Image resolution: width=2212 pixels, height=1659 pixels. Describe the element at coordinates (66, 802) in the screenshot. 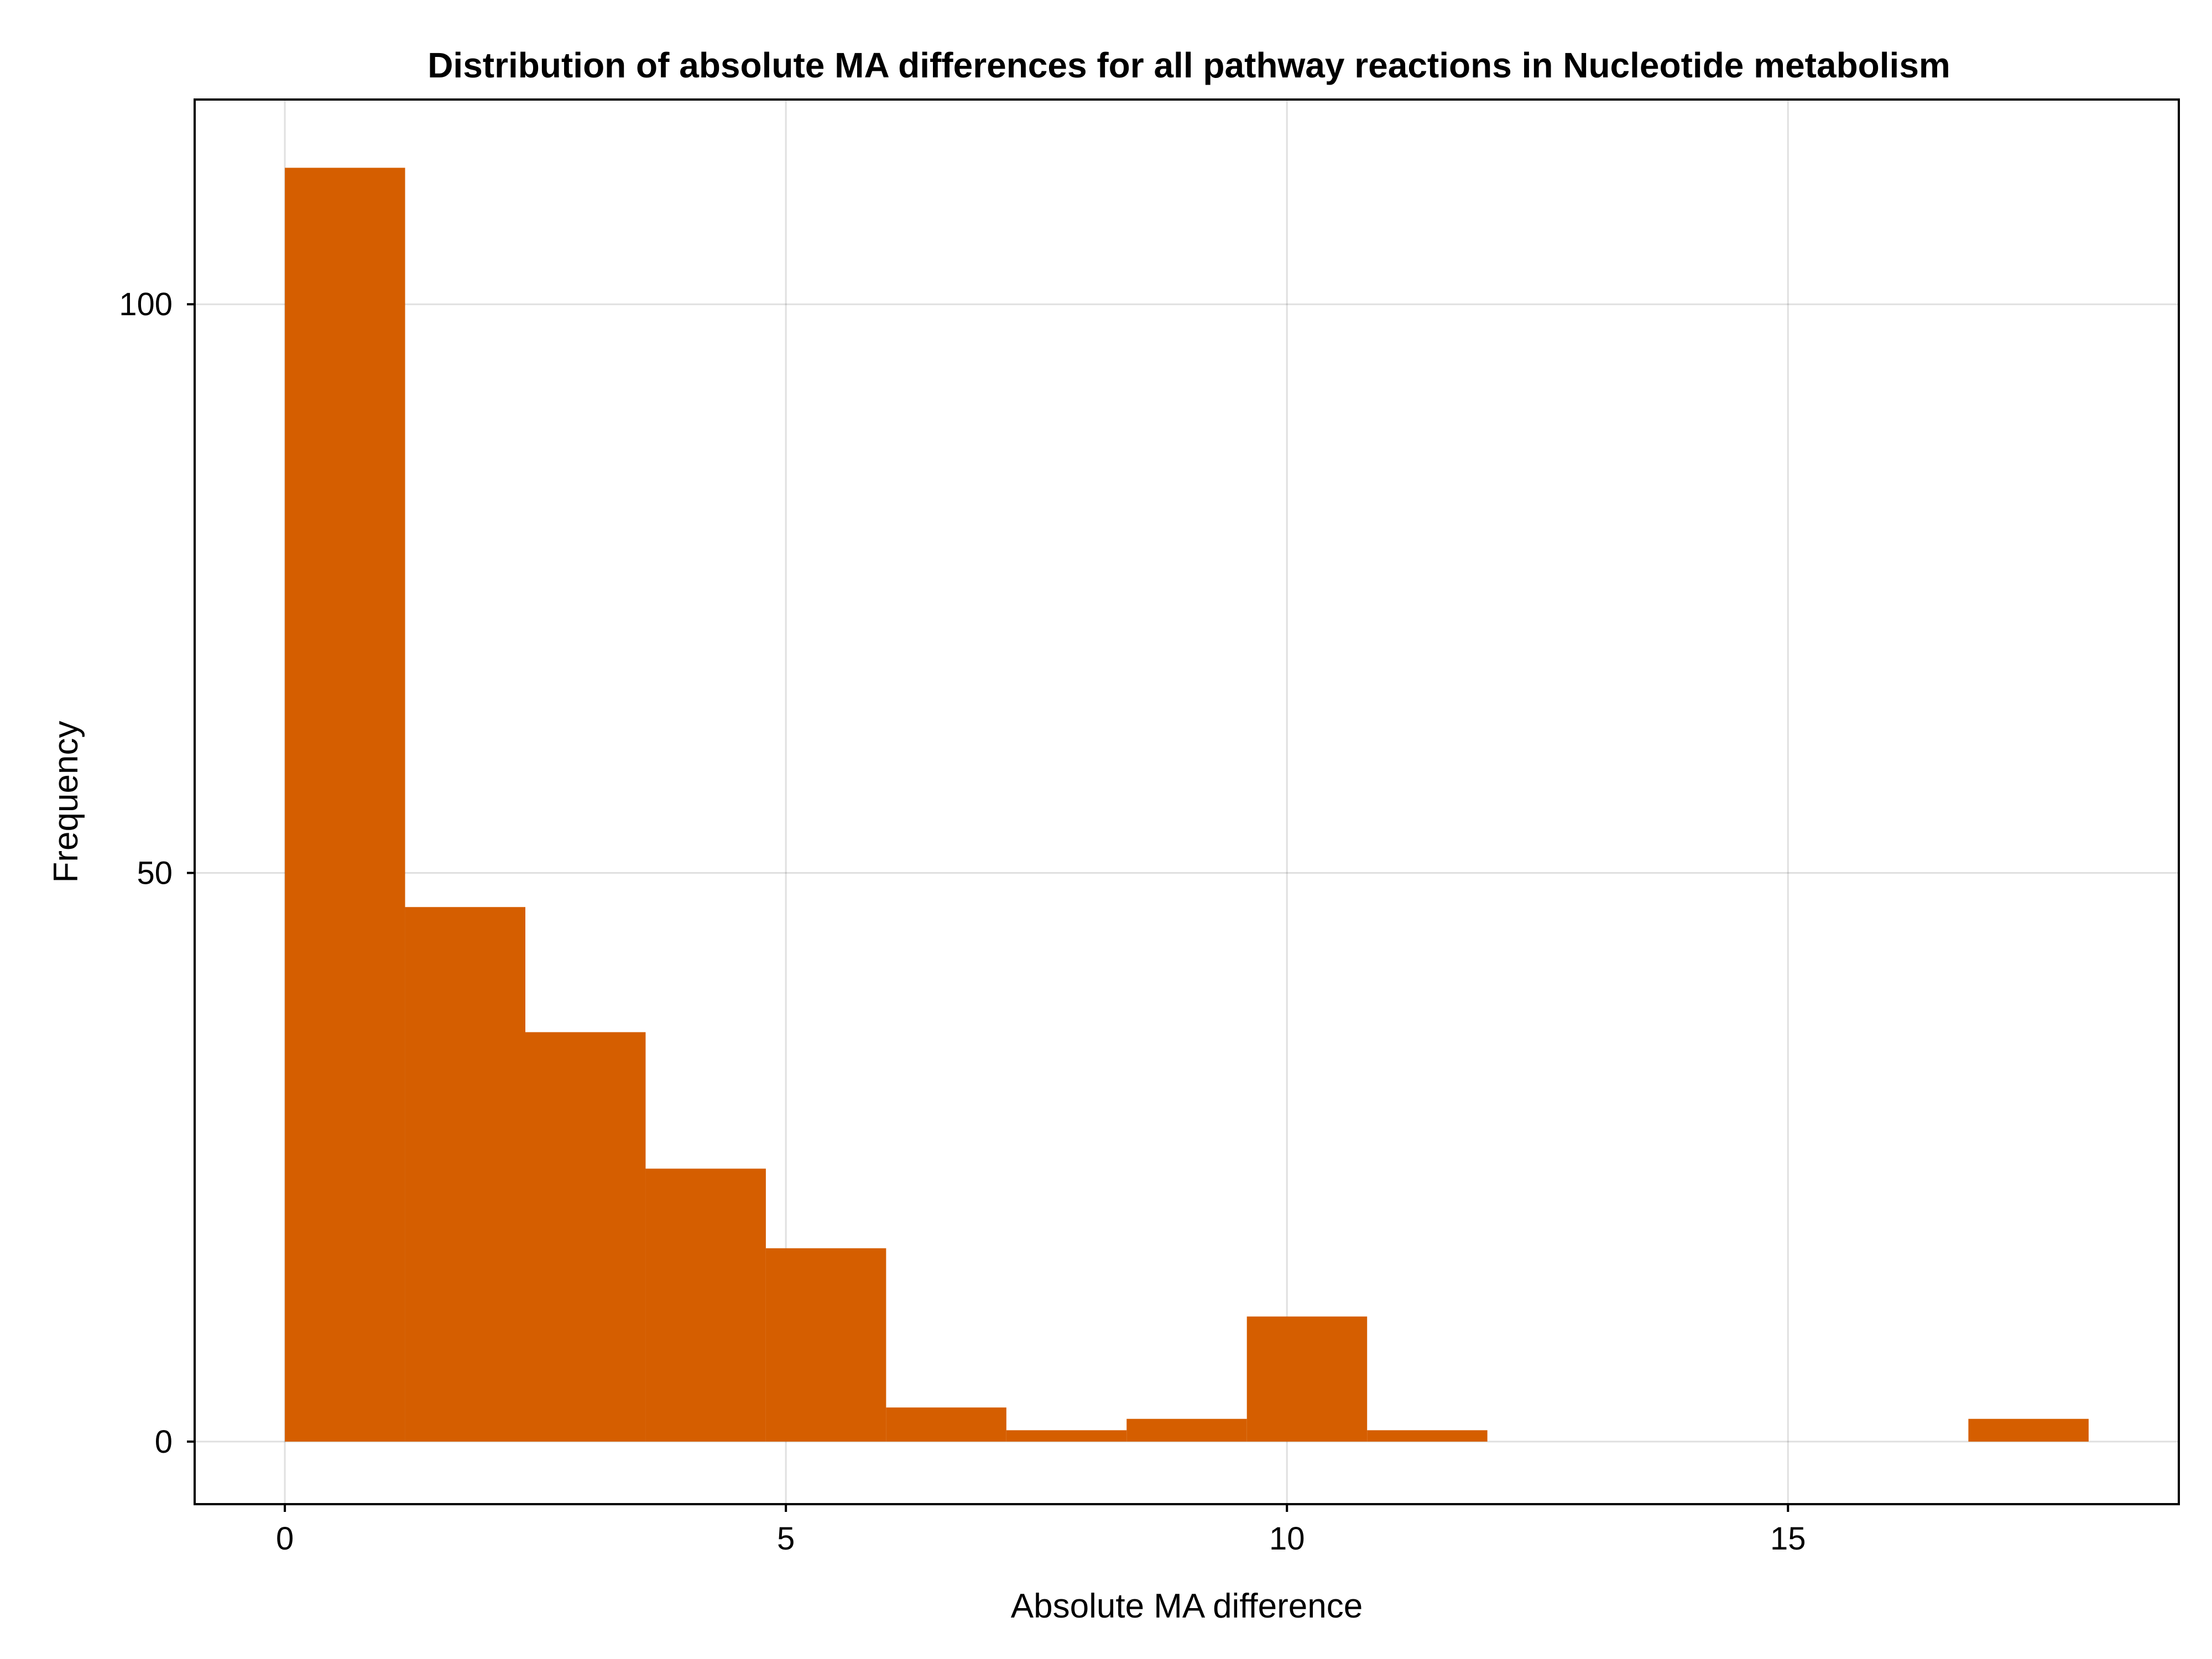

I see `y-axis-label: Frequency` at that location.